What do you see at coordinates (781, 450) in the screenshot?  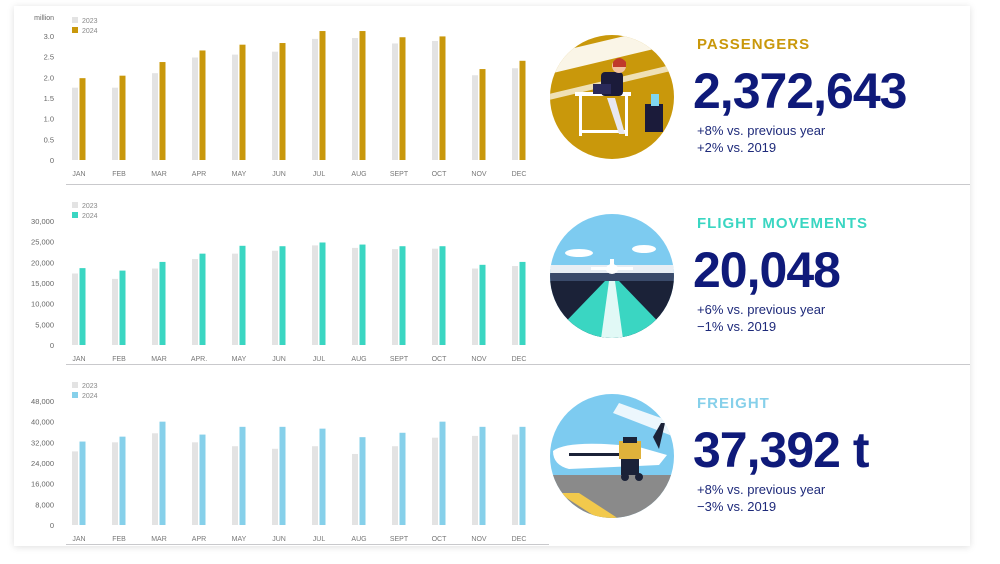 I see `stat-value: 37,392 t` at bounding box center [781, 450].